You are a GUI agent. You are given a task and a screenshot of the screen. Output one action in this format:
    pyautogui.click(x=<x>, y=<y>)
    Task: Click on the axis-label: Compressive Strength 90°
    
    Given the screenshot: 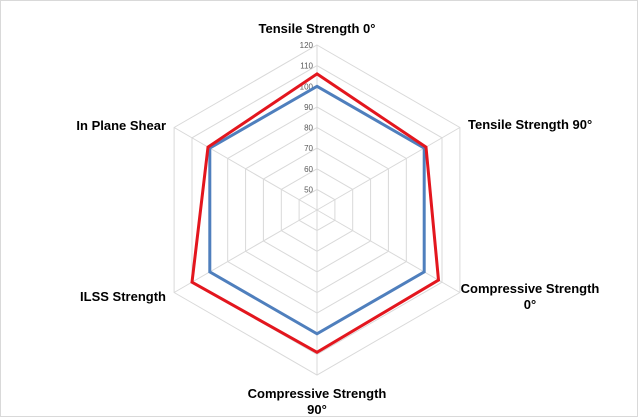 What is the action you would take?
    pyautogui.click(x=317, y=401)
    